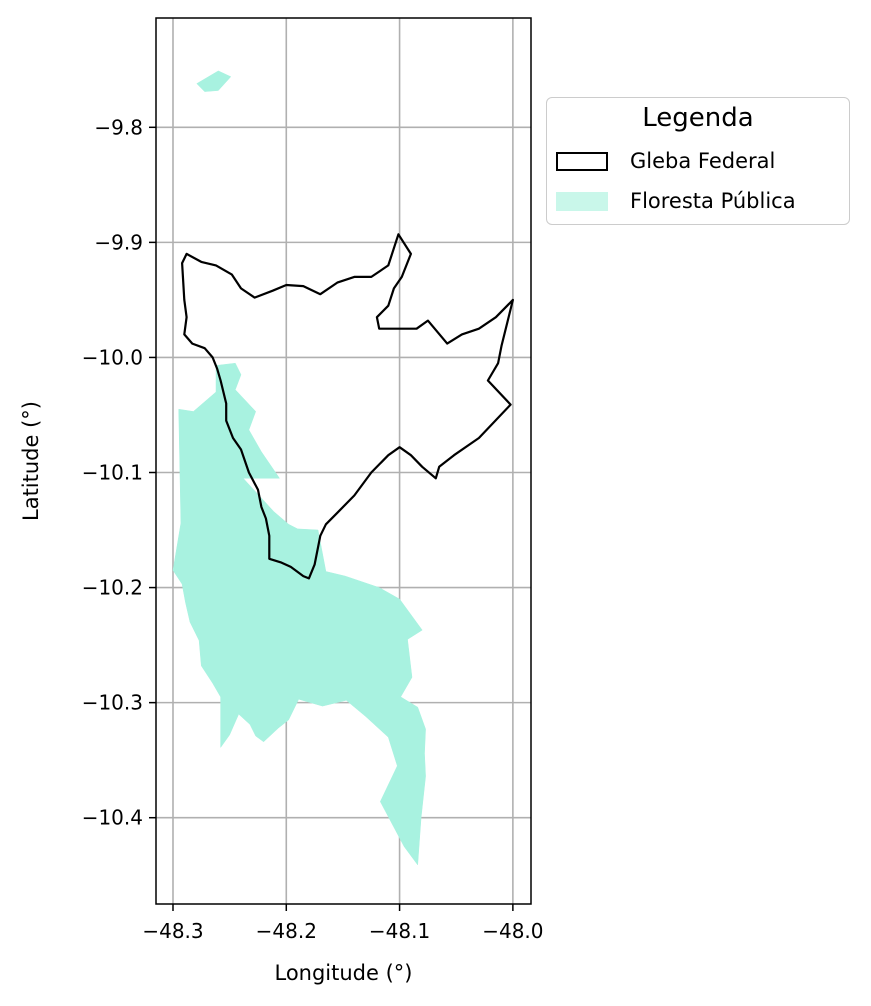  Describe the element at coordinates (582, 161) in the screenshot. I see `legend-swatch-gleba-federal` at that location.